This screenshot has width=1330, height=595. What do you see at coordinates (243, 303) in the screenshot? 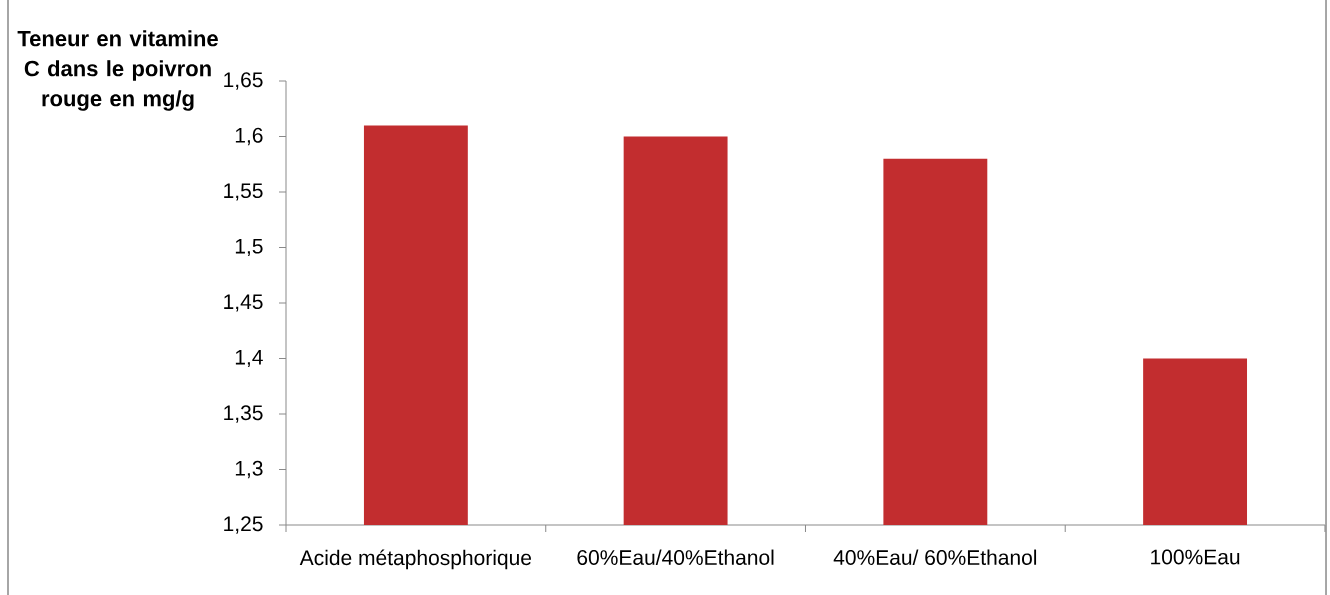
I see `y-tick-label: 1,45` at bounding box center [243, 303].